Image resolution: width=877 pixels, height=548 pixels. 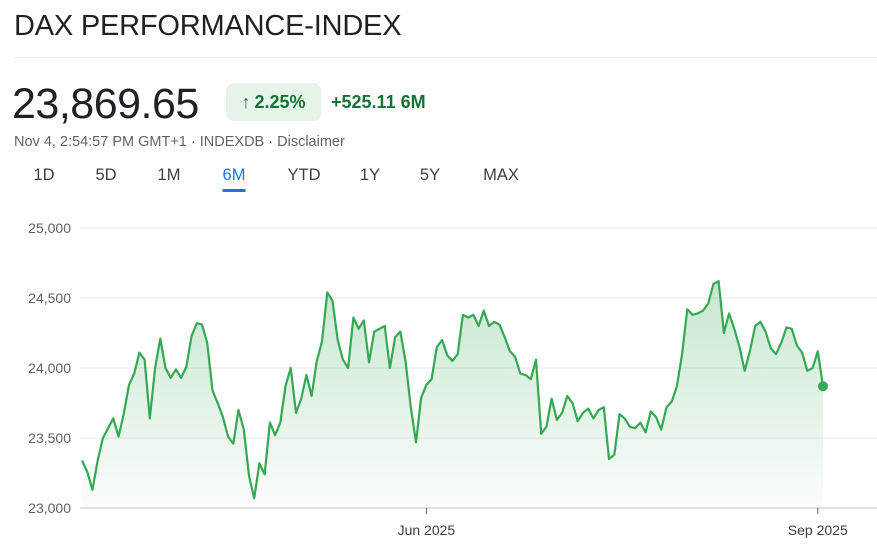 I want to click on y-tick-label: 25,000, so click(x=49, y=228).